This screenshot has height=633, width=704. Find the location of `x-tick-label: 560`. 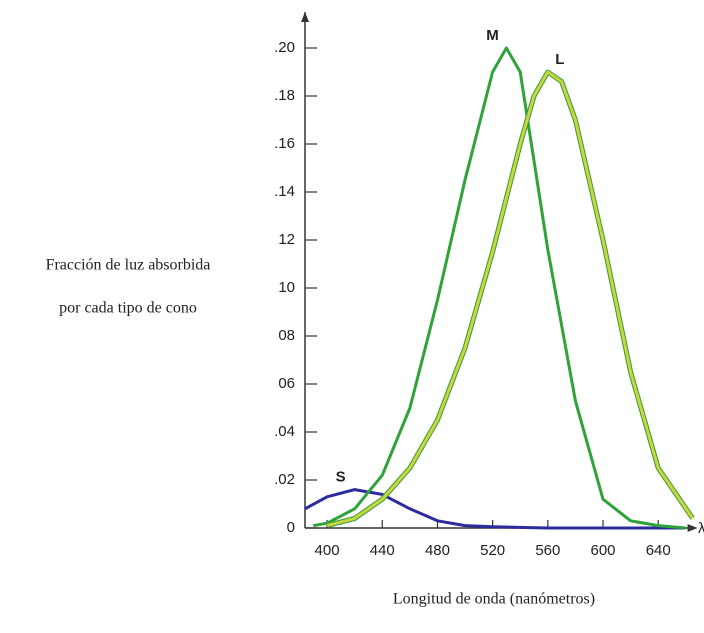

x-tick-label: 560 is located at coordinates (547, 550).